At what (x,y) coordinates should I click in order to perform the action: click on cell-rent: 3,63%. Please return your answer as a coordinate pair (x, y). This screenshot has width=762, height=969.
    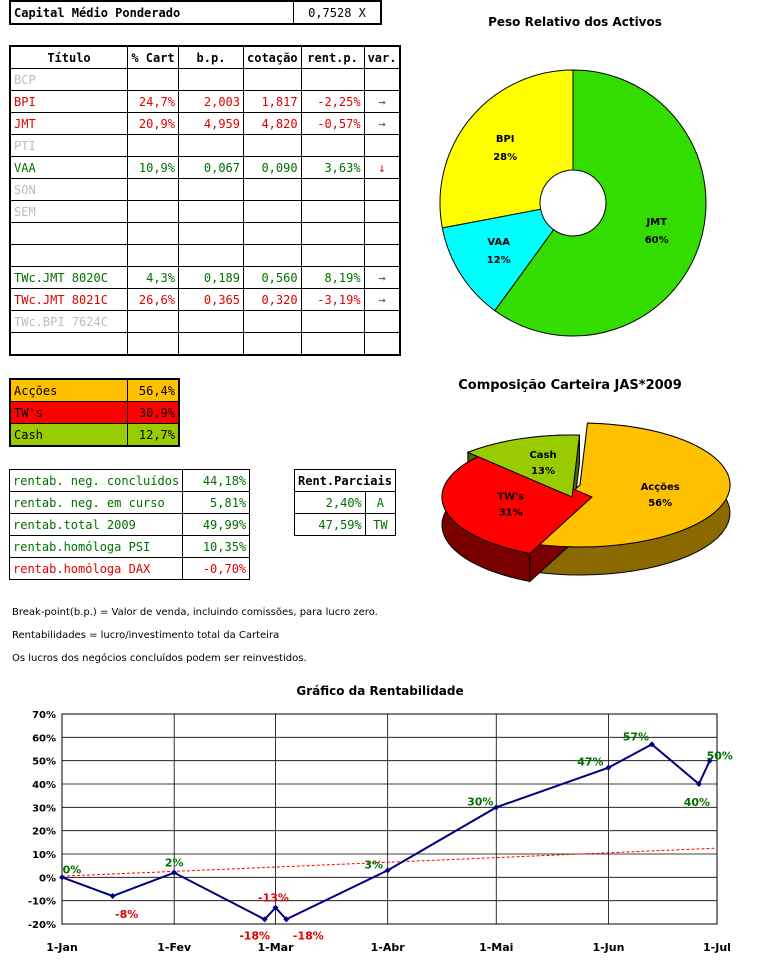
    Looking at the image, I should click on (332, 167).